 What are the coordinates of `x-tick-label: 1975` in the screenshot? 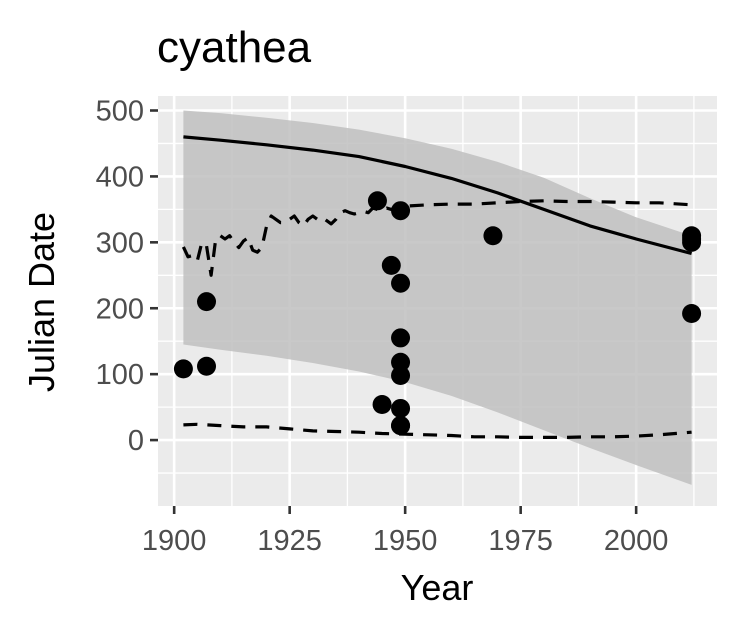 It's located at (520, 541).